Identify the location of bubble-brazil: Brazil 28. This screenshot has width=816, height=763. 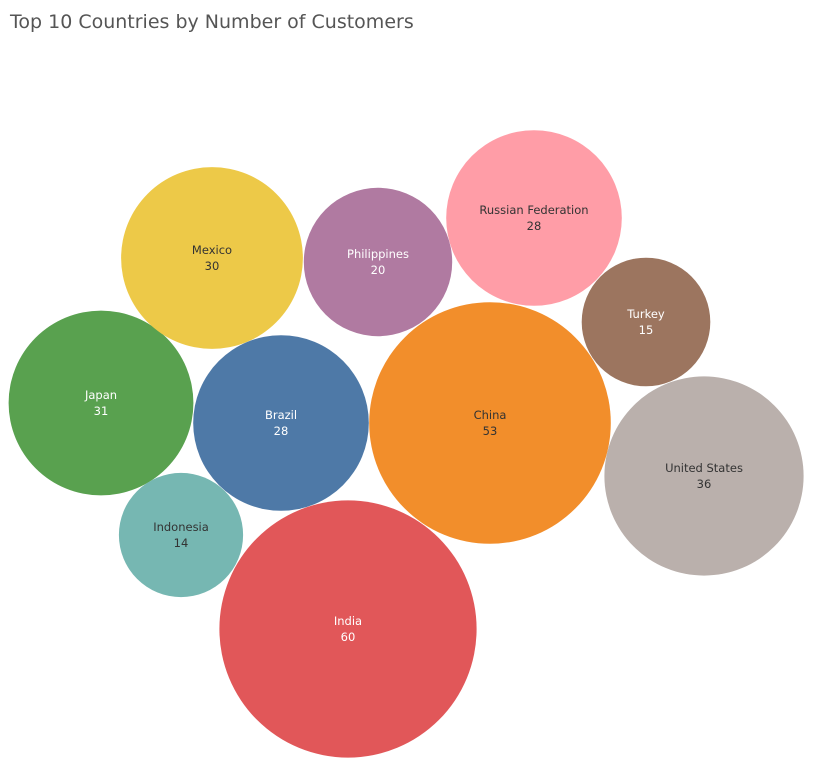
(281, 423).